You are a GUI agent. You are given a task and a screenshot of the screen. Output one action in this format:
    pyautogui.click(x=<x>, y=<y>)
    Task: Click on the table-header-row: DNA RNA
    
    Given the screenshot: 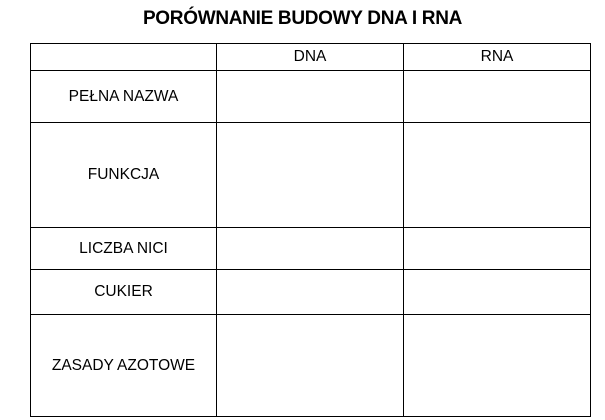 What is the action you would take?
    pyautogui.click(x=310, y=57)
    